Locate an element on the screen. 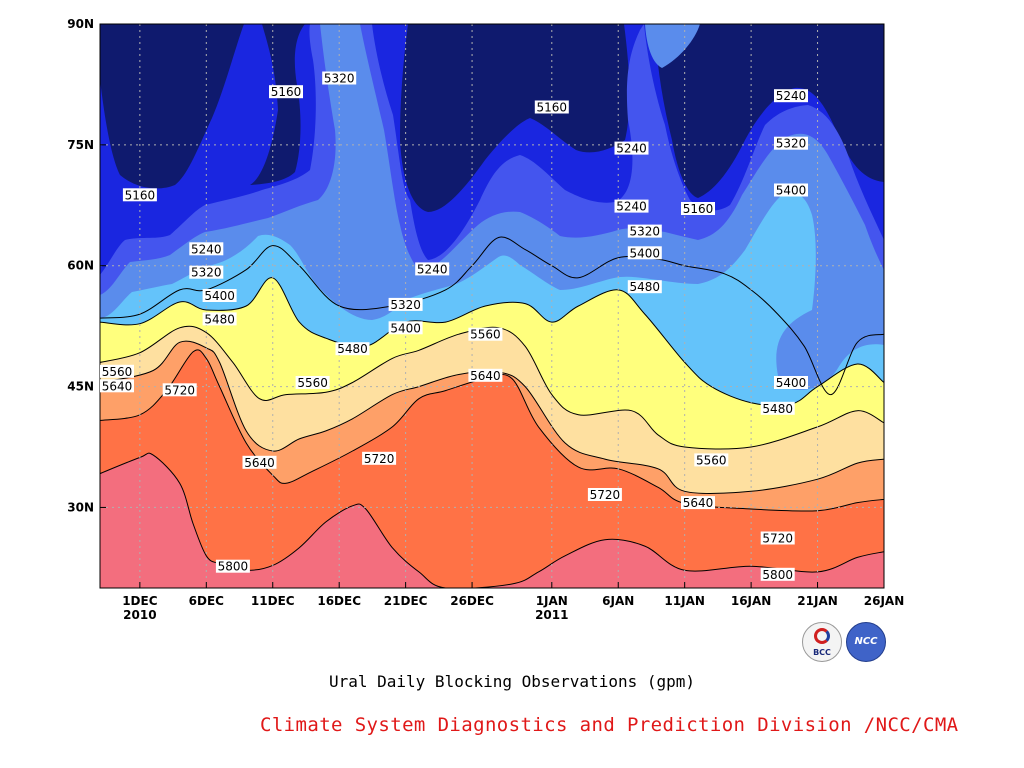 The width and height of the screenshot is (1024, 768). ncc-logo-text: NCC is located at coordinates (866, 641).